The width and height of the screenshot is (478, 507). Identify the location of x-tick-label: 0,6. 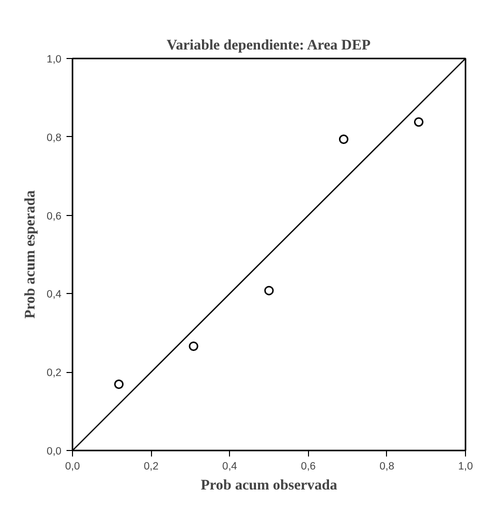
(308, 466).